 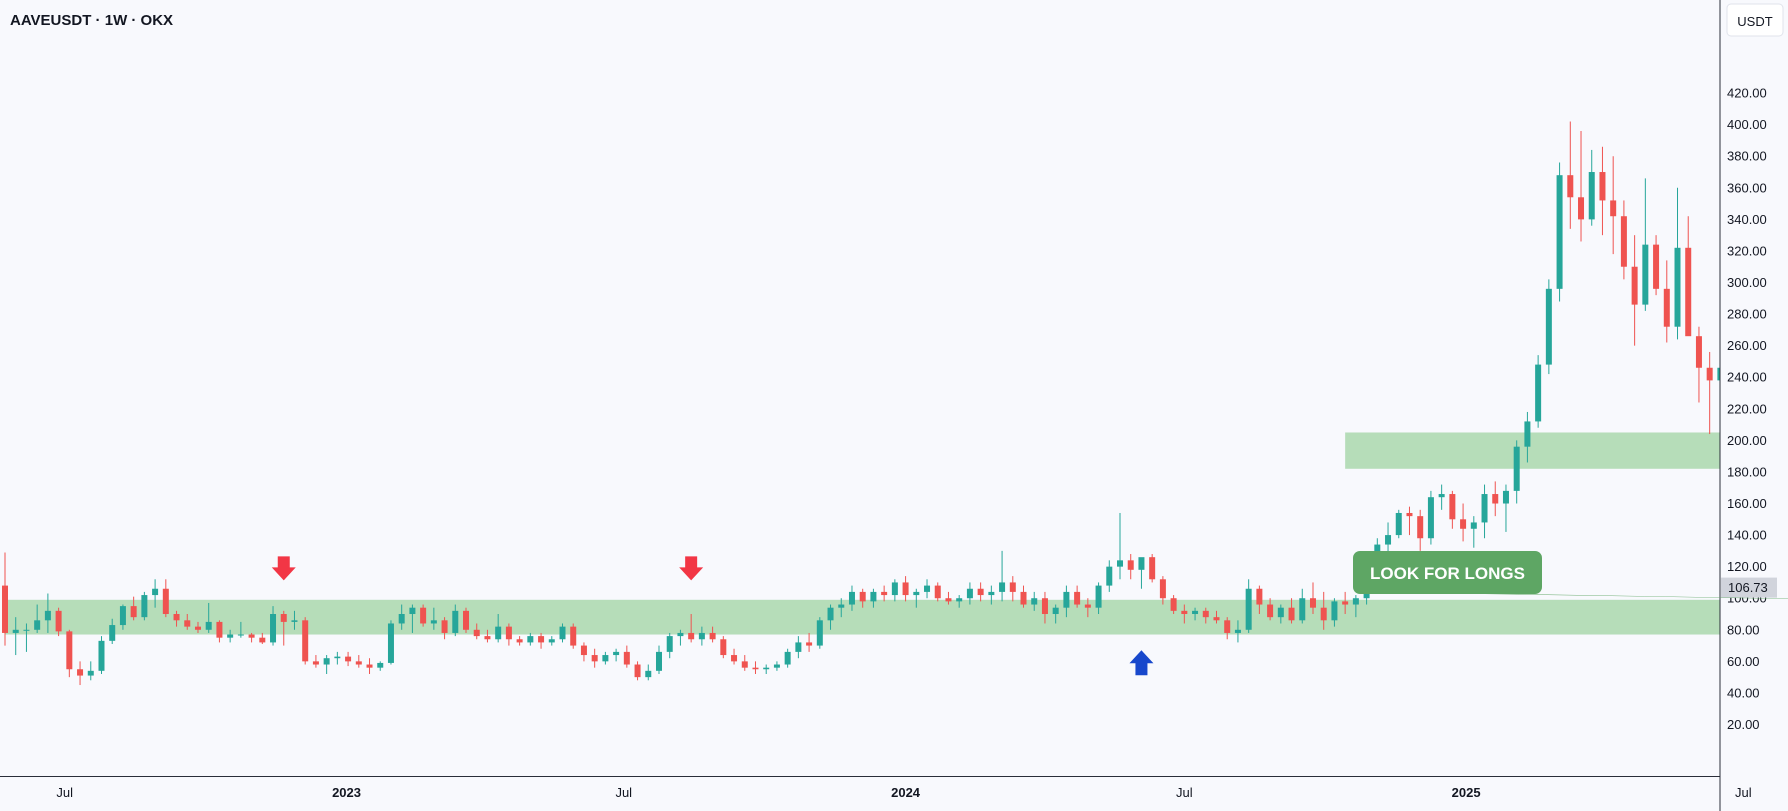 What do you see at coordinates (1754, 388) in the screenshot?
I see `price-axis-panel` at bounding box center [1754, 388].